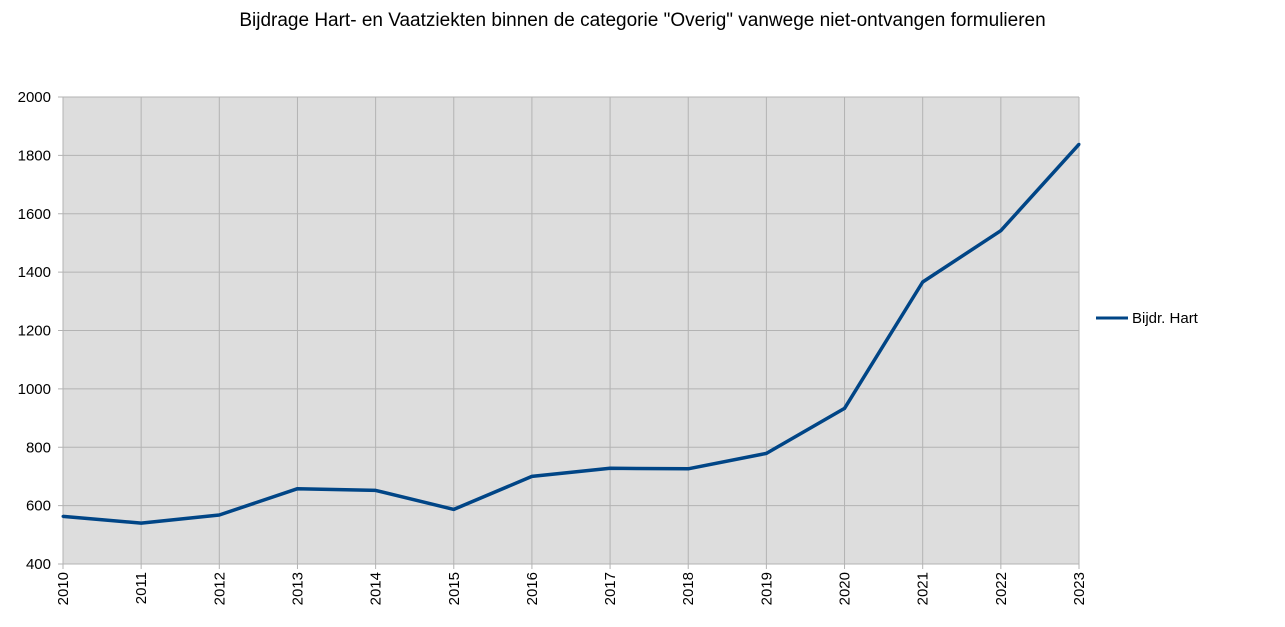 The height and width of the screenshot is (627, 1285). I want to click on y-tick-label: 800, so click(38, 447).